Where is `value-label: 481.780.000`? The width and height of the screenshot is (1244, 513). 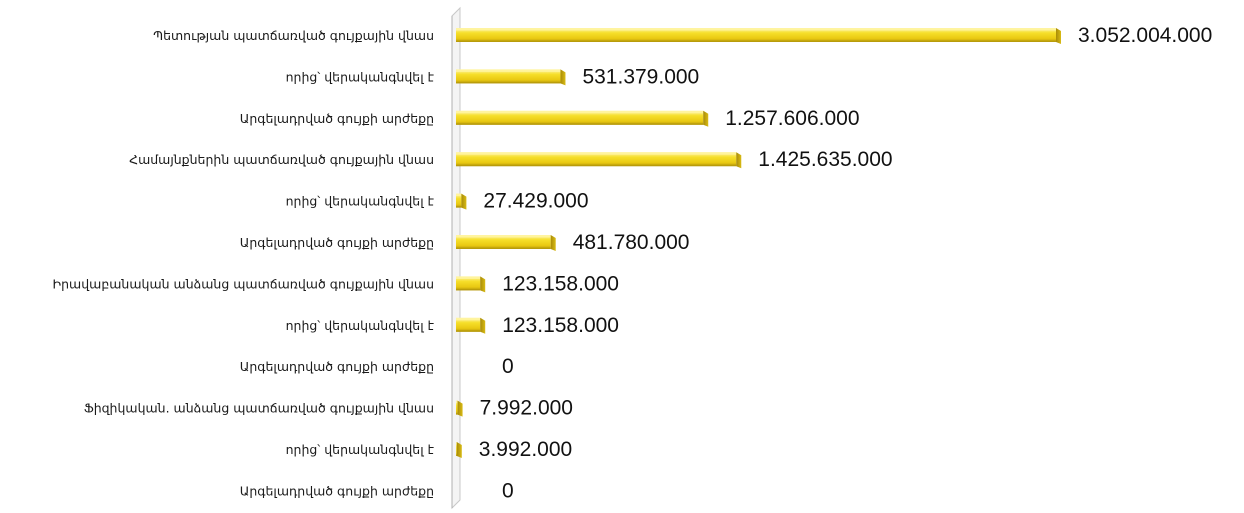 value-label: 481.780.000 is located at coordinates (631, 242).